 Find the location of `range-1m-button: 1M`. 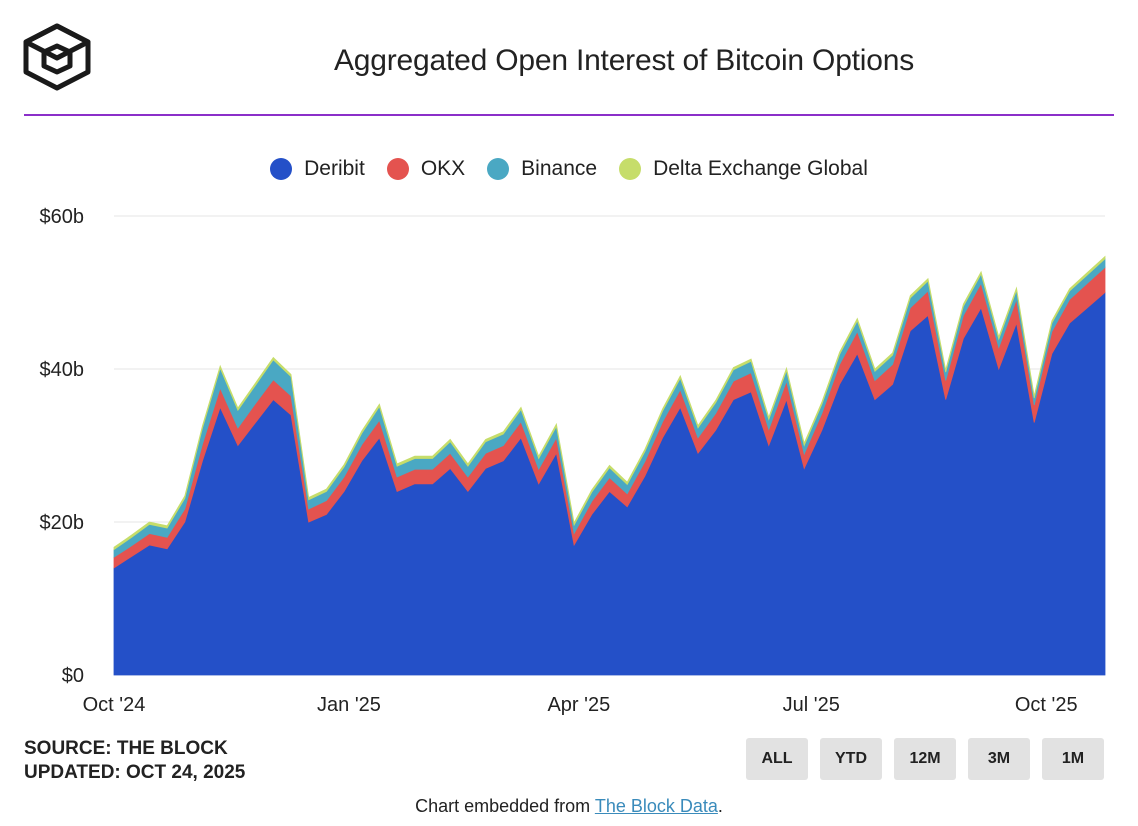

range-1m-button: 1M is located at coordinates (1073, 759).